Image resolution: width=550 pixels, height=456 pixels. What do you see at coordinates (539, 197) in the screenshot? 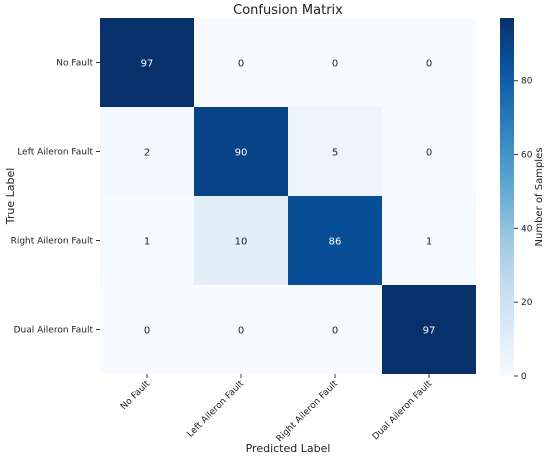
I see `colorbar-label: Number of Samples` at bounding box center [539, 197].